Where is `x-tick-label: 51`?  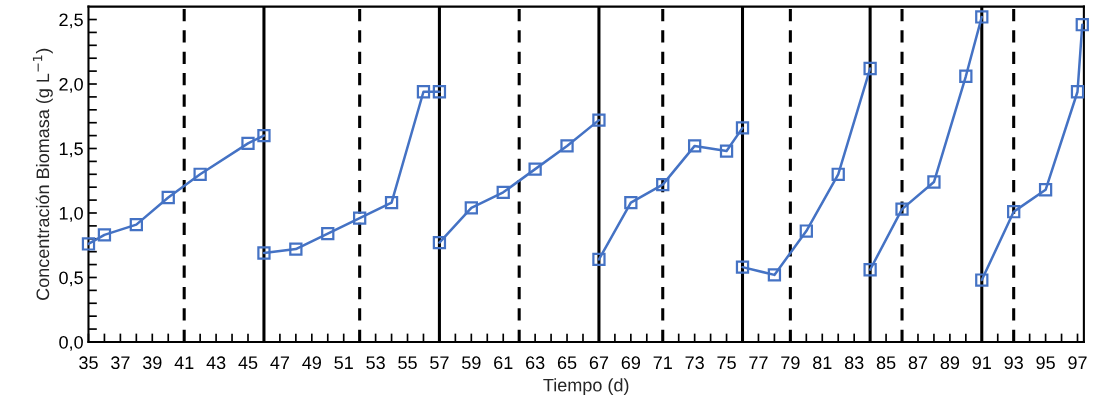 x-tick-label: 51 is located at coordinates (343, 363).